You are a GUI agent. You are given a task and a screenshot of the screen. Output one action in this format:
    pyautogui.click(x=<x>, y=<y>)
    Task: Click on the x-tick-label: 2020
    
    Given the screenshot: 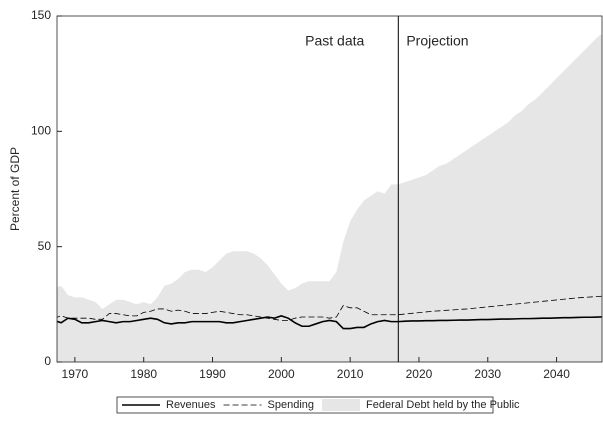 What is the action you would take?
    pyautogui.click(x=419, y=374)
    